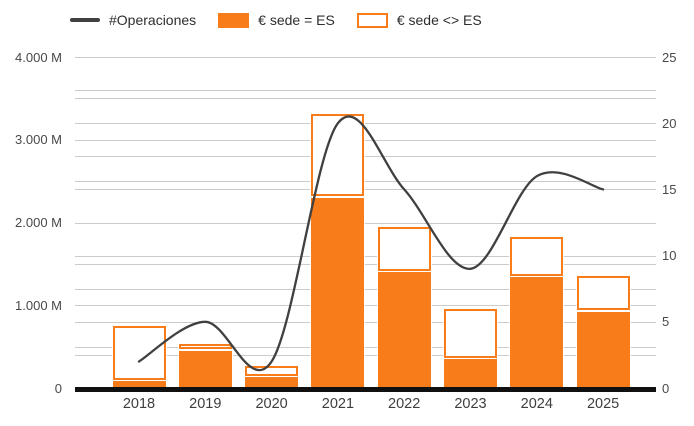 Image resolution: width=694 pixels, height=426 pixels. Describe the element at coordinates (470, 404) in the screenshot. I see `x-axis-label-2023: 2023` at that location.